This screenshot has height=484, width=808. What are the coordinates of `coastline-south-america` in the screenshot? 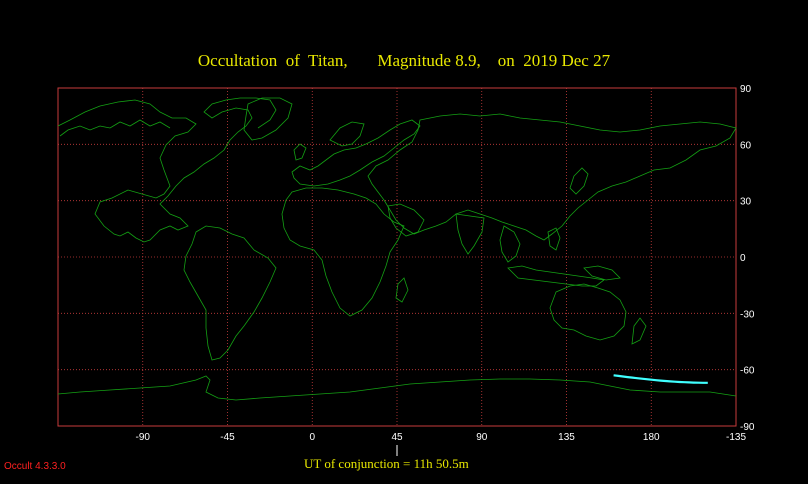 It's located at (230, 293).